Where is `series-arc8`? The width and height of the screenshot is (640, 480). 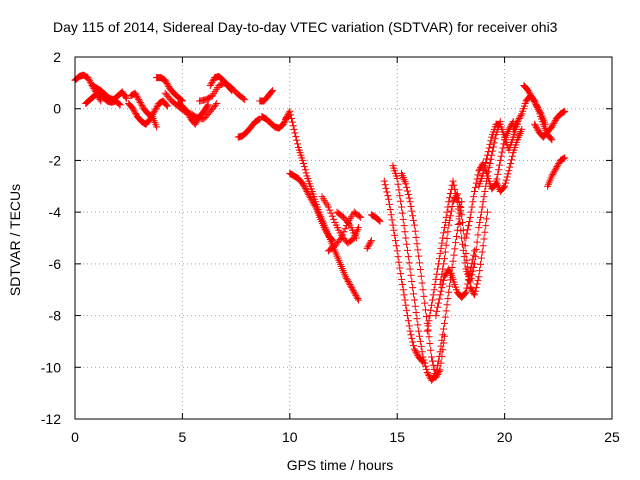 series-arc8 is located at coordinates (193, 114).